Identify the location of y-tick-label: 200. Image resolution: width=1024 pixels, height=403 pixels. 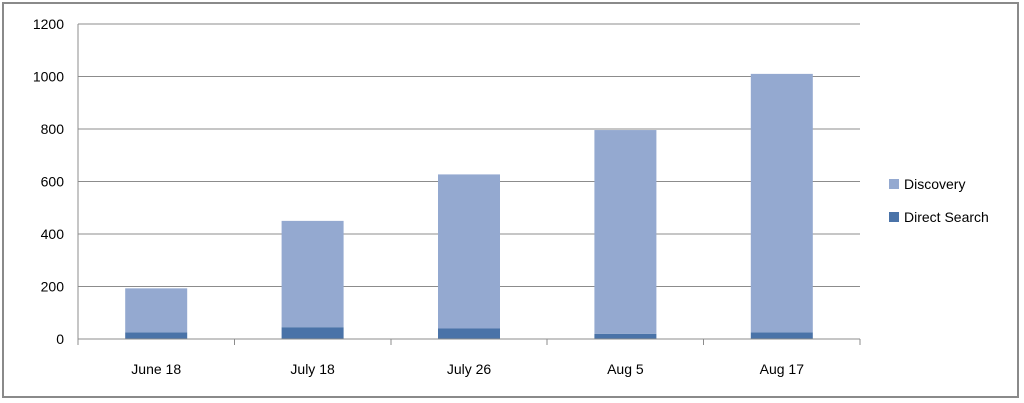
(53, 287).